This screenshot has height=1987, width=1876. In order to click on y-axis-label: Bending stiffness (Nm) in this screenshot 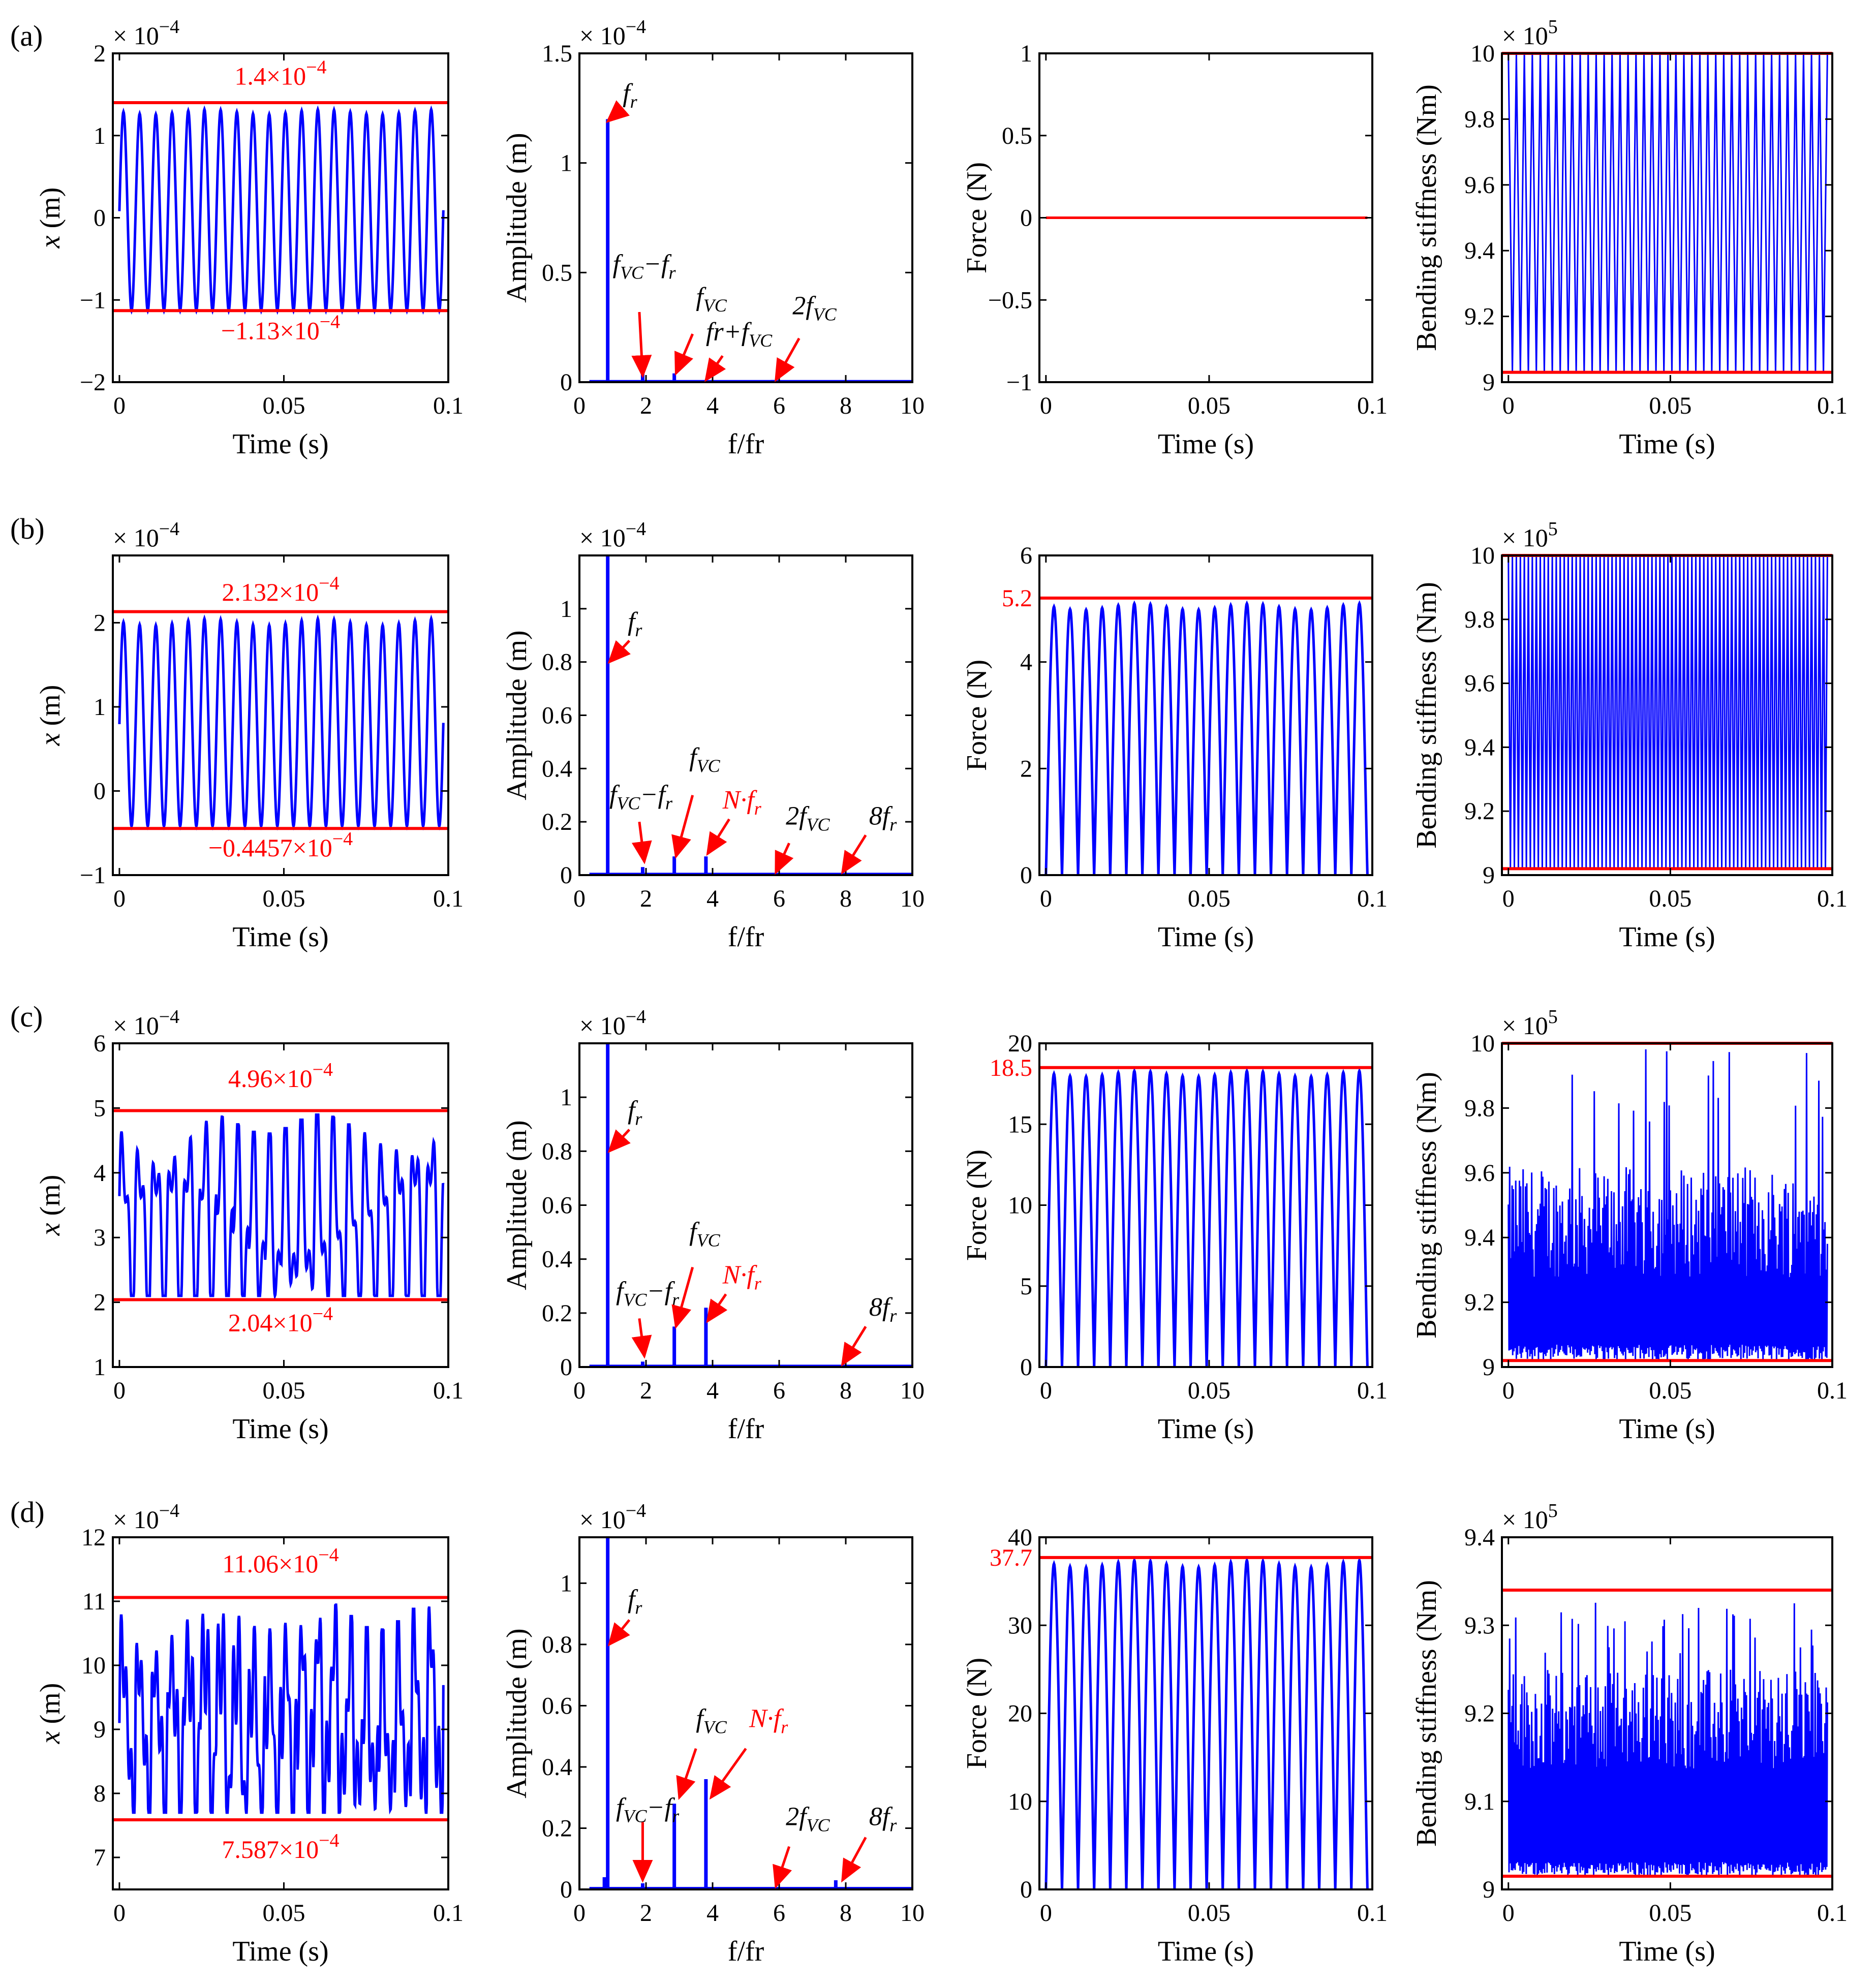, I will do `click(1426, 217)`.